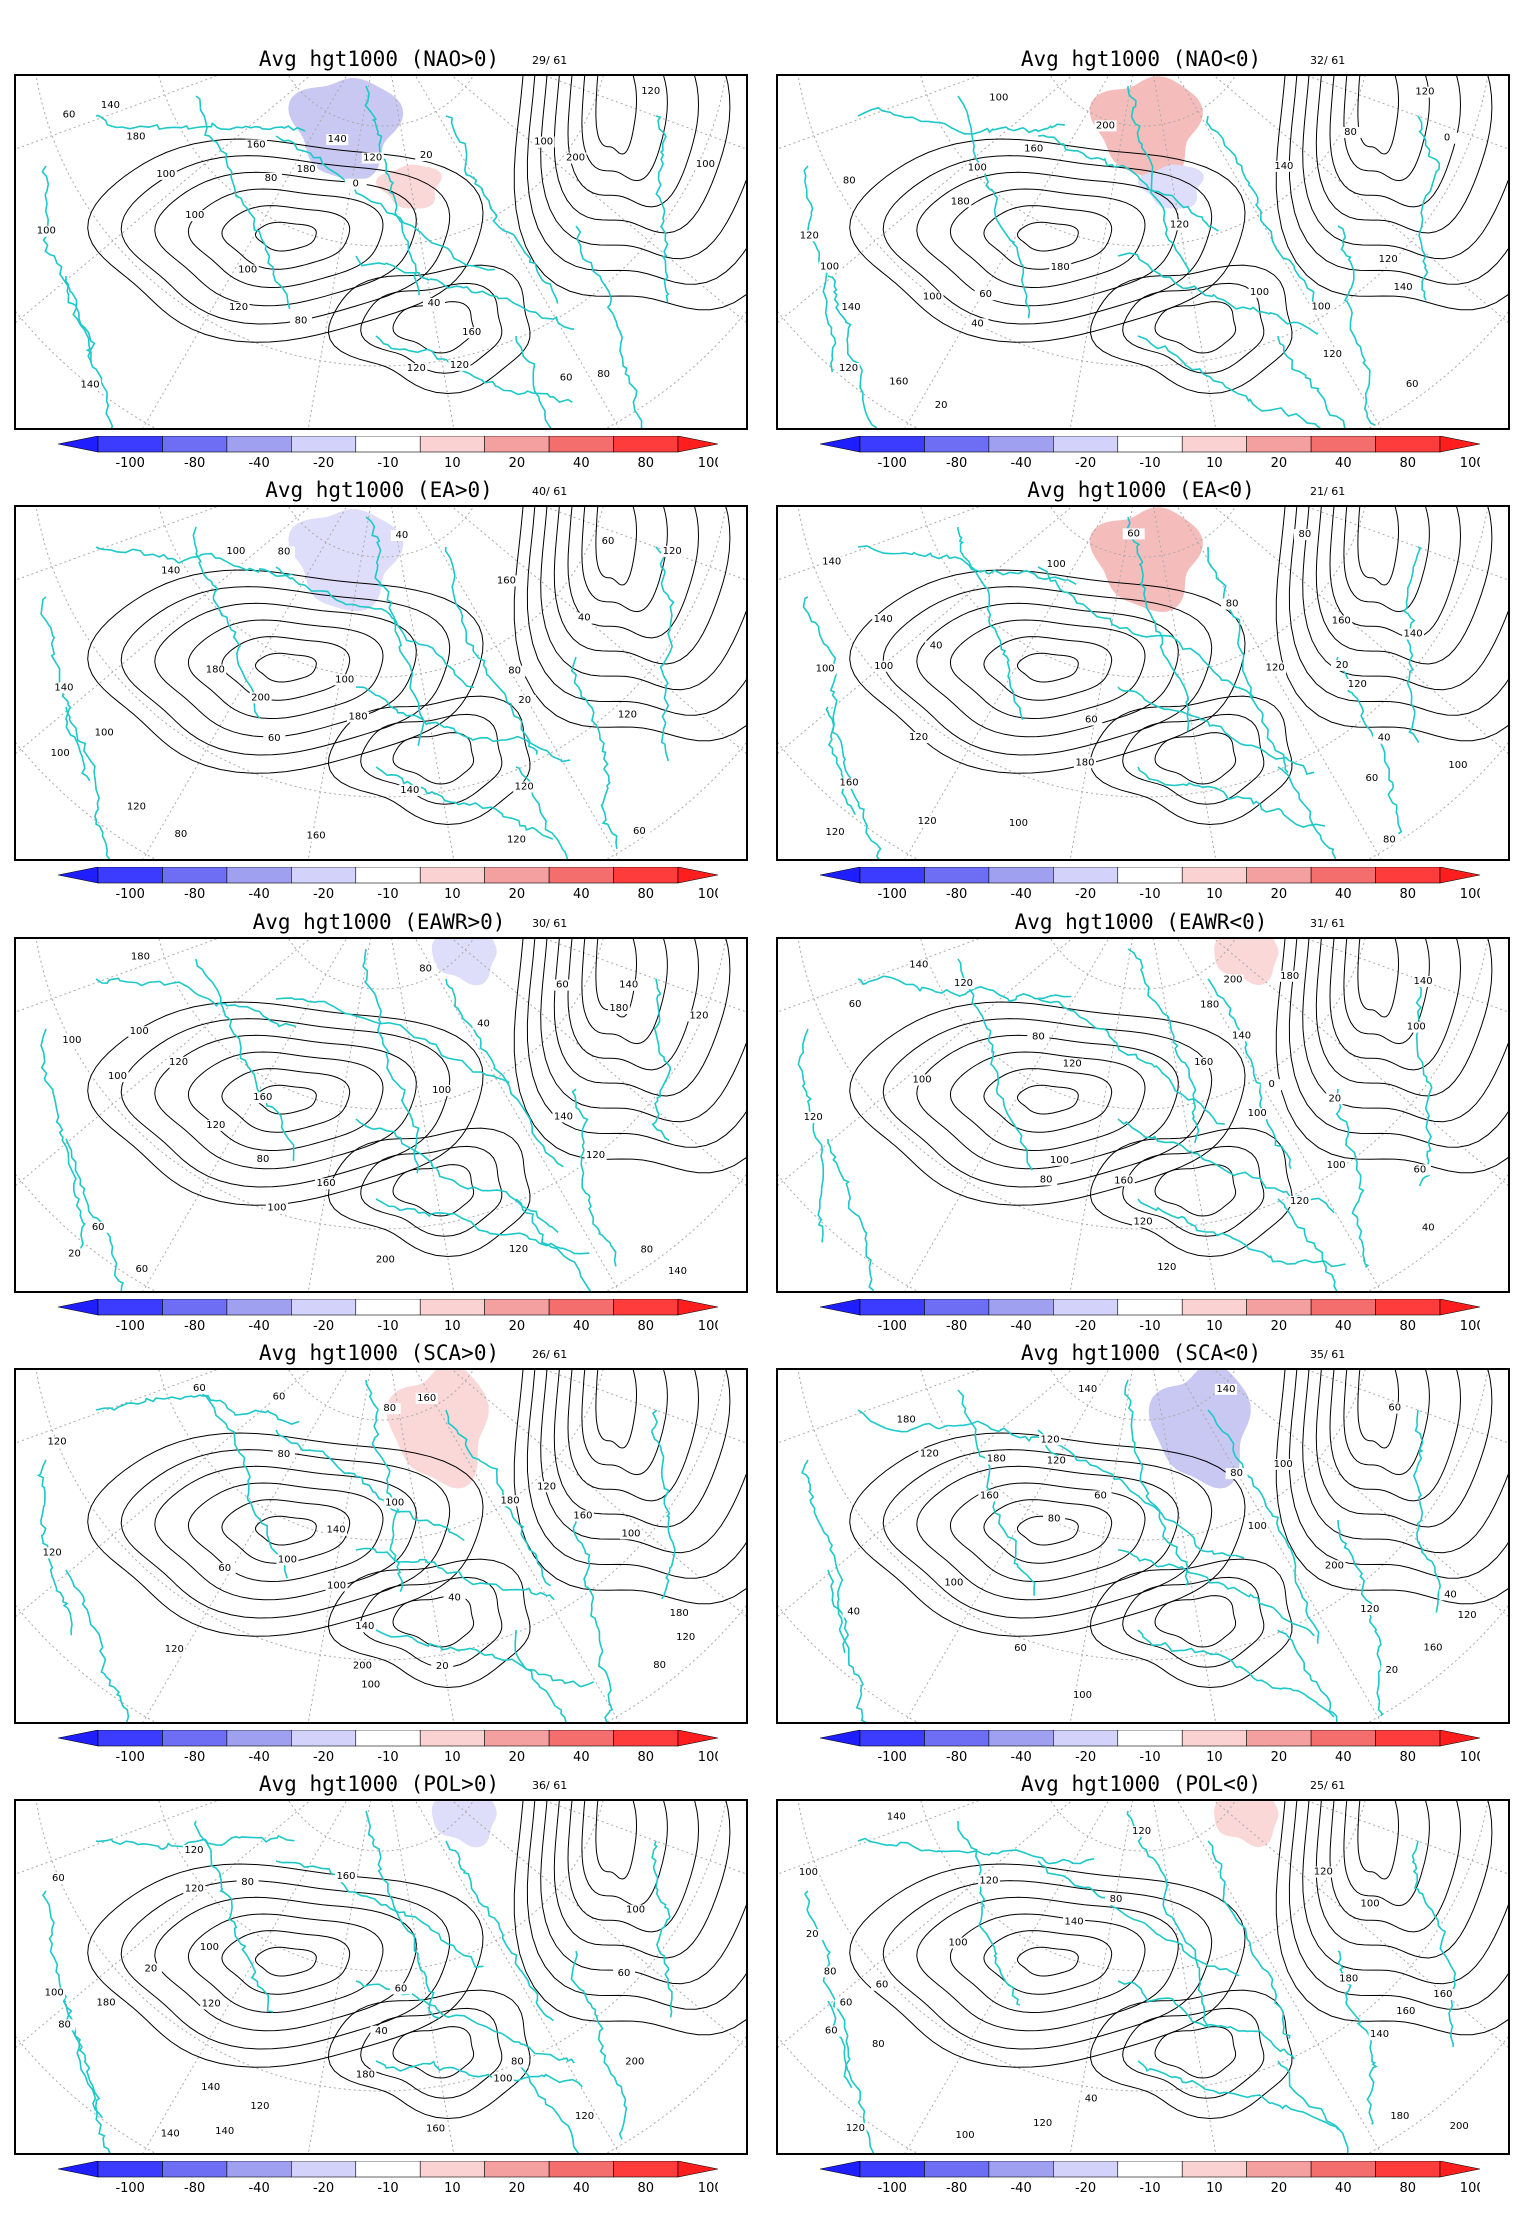 Image resolution: width=1520 pixels, height=2230 pixels. I want to click on case-count: 26/ 61, so click(550, 1354).